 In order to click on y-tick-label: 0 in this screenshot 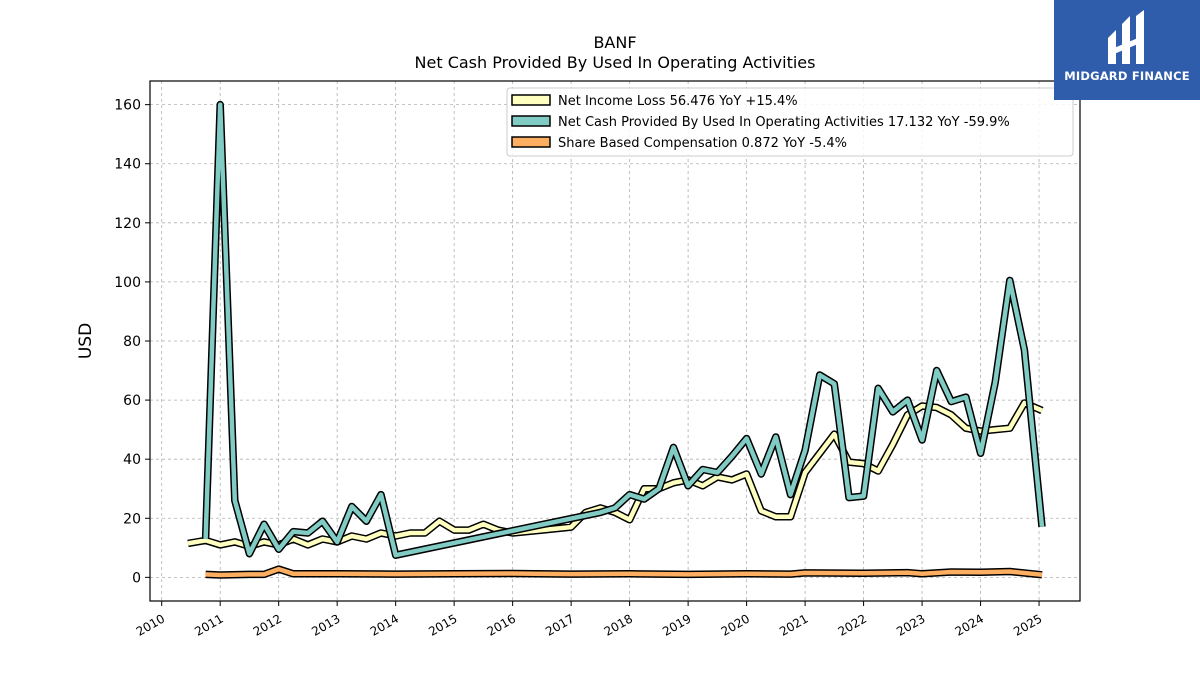, I will do `click(136, 578)`.